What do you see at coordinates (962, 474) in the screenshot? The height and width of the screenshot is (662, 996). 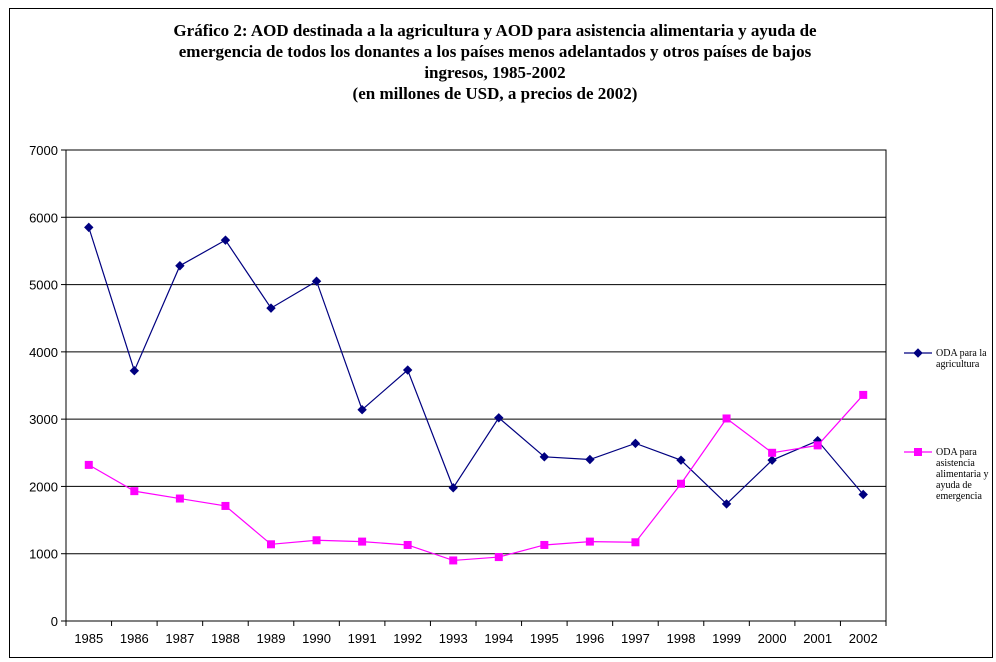 I see `legend-label: alimentaria y` at bounding box center [962, 474].